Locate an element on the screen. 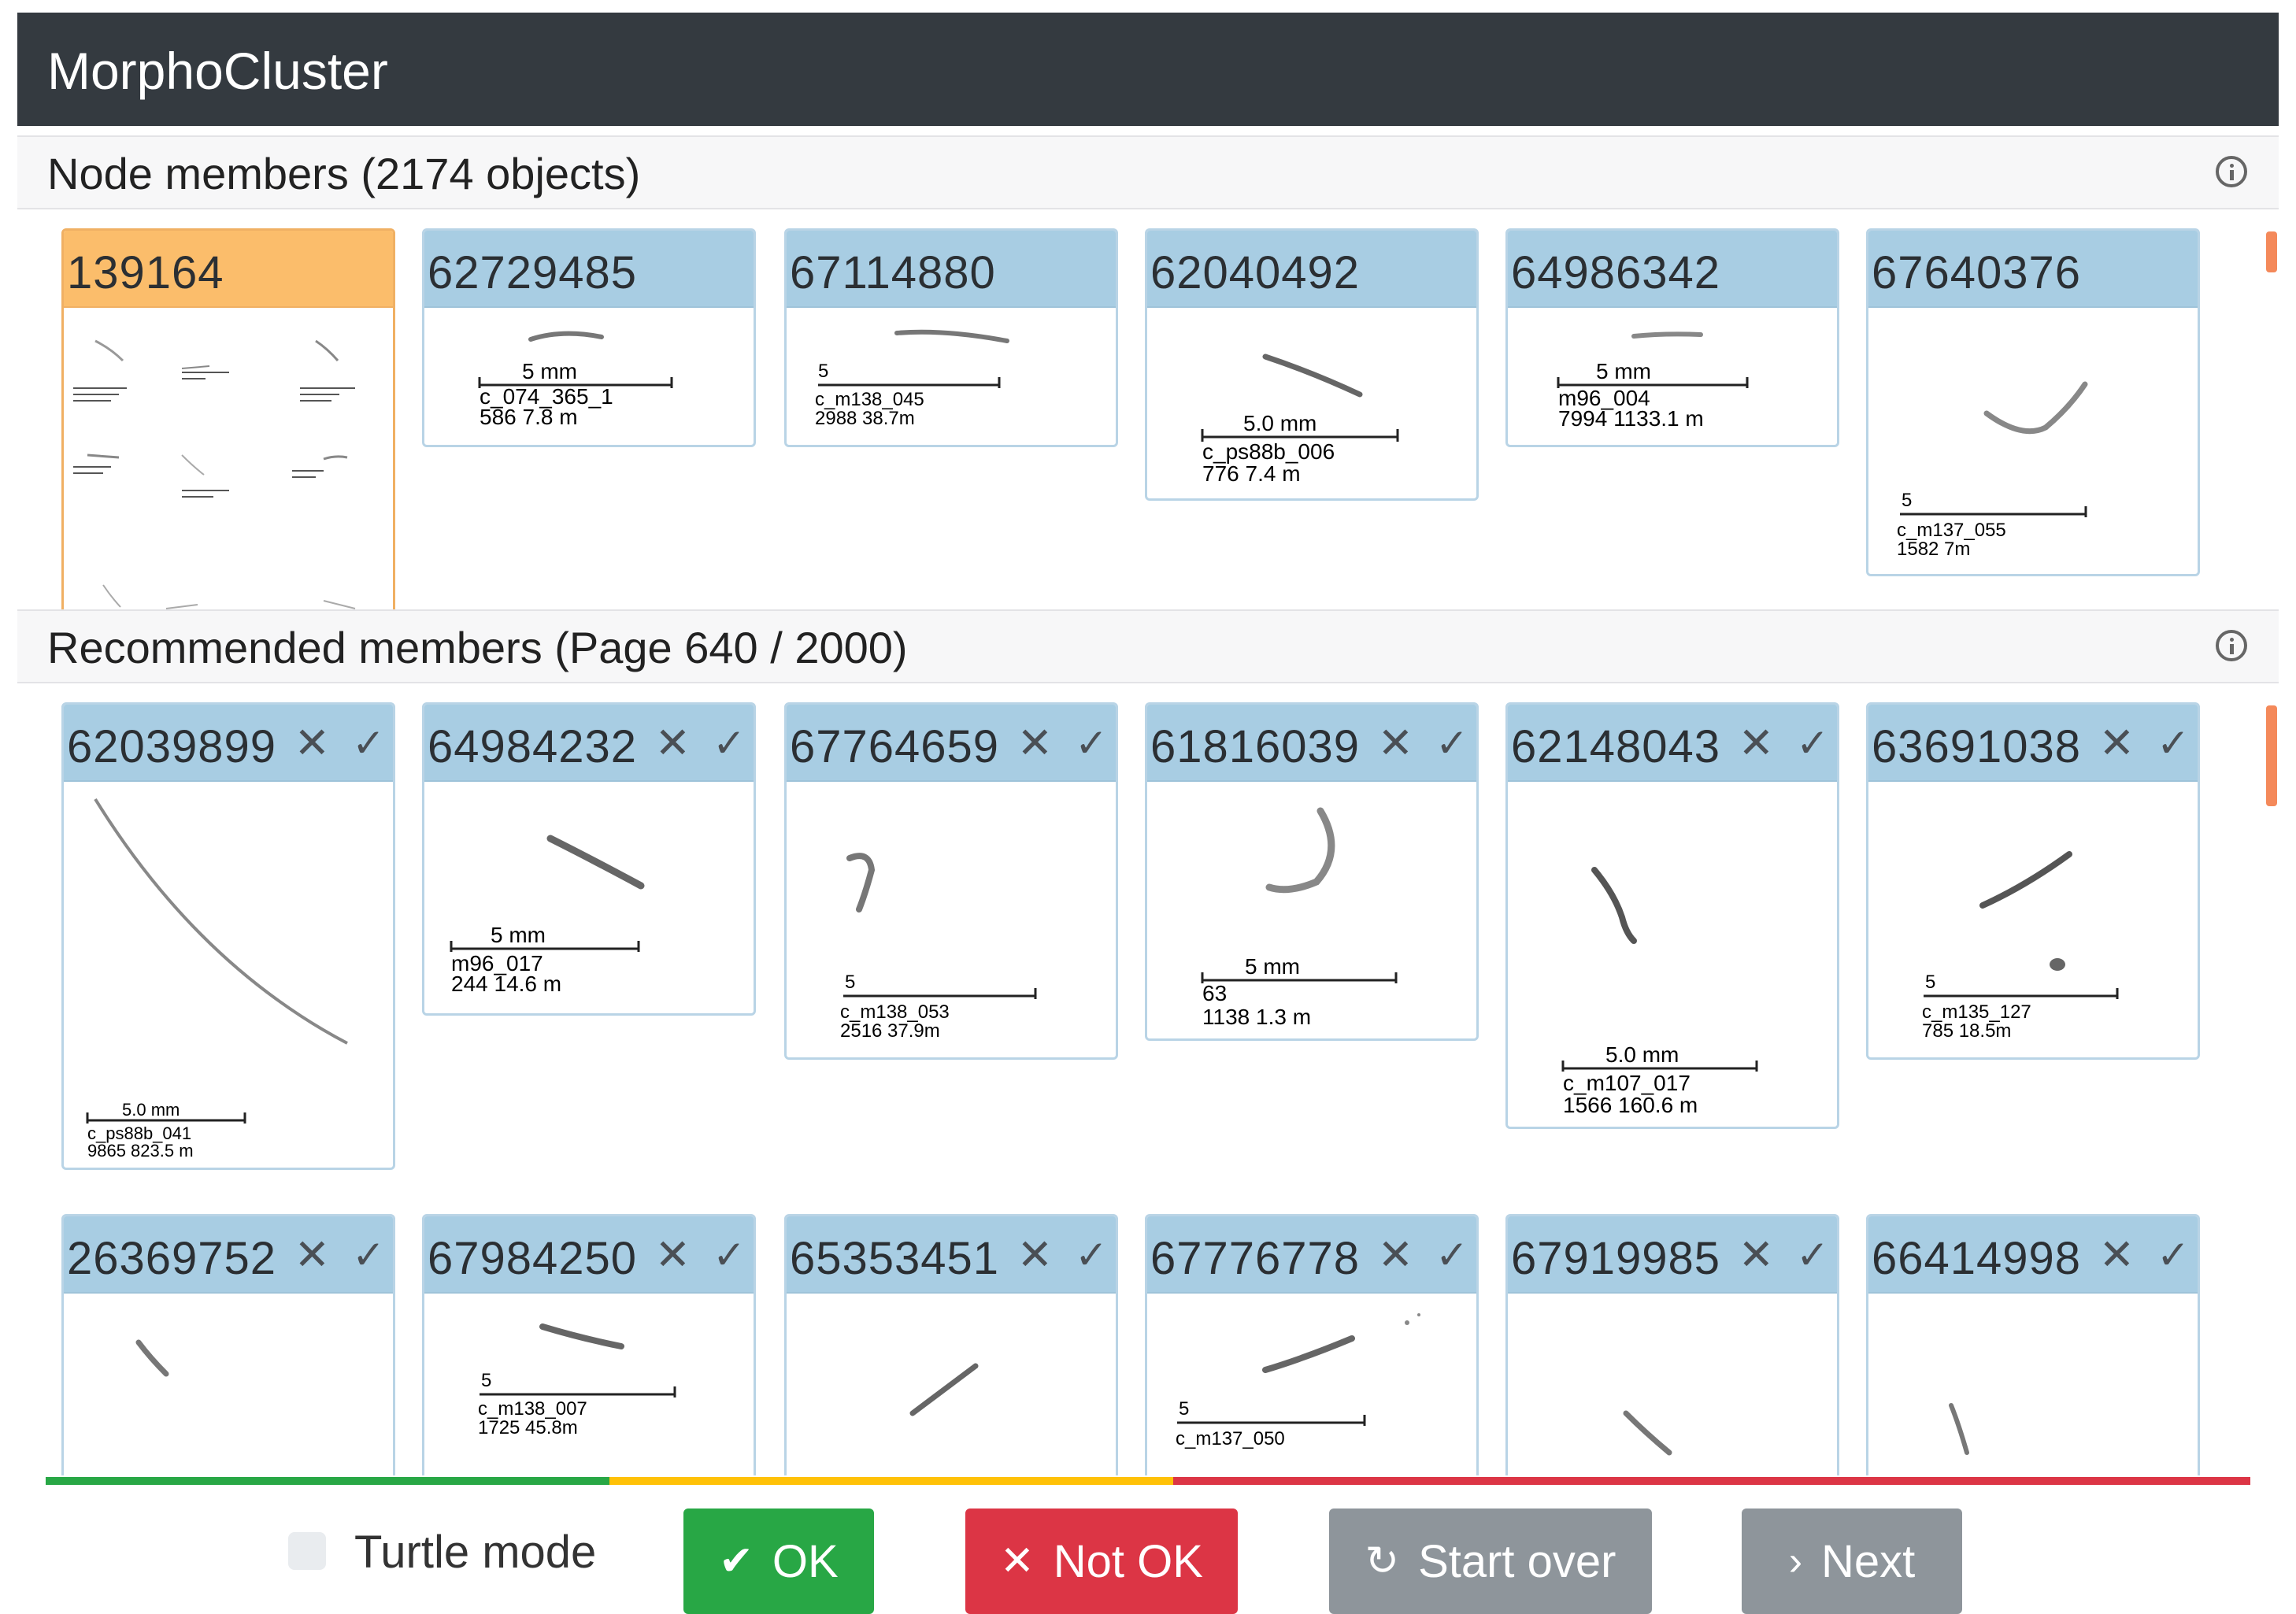 The height and width of the screenshot is (1614, 2296). object-id: 67764659 is located at coordinates (895, 746).